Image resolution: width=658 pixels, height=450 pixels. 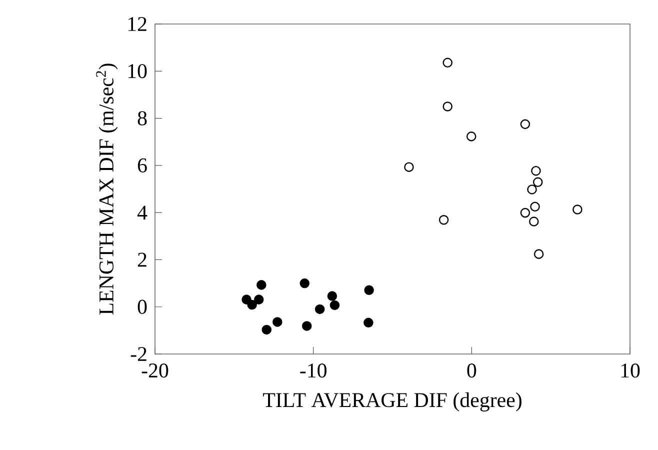 I want to click on y-tick-label: 8, so click(x=142, y=118).